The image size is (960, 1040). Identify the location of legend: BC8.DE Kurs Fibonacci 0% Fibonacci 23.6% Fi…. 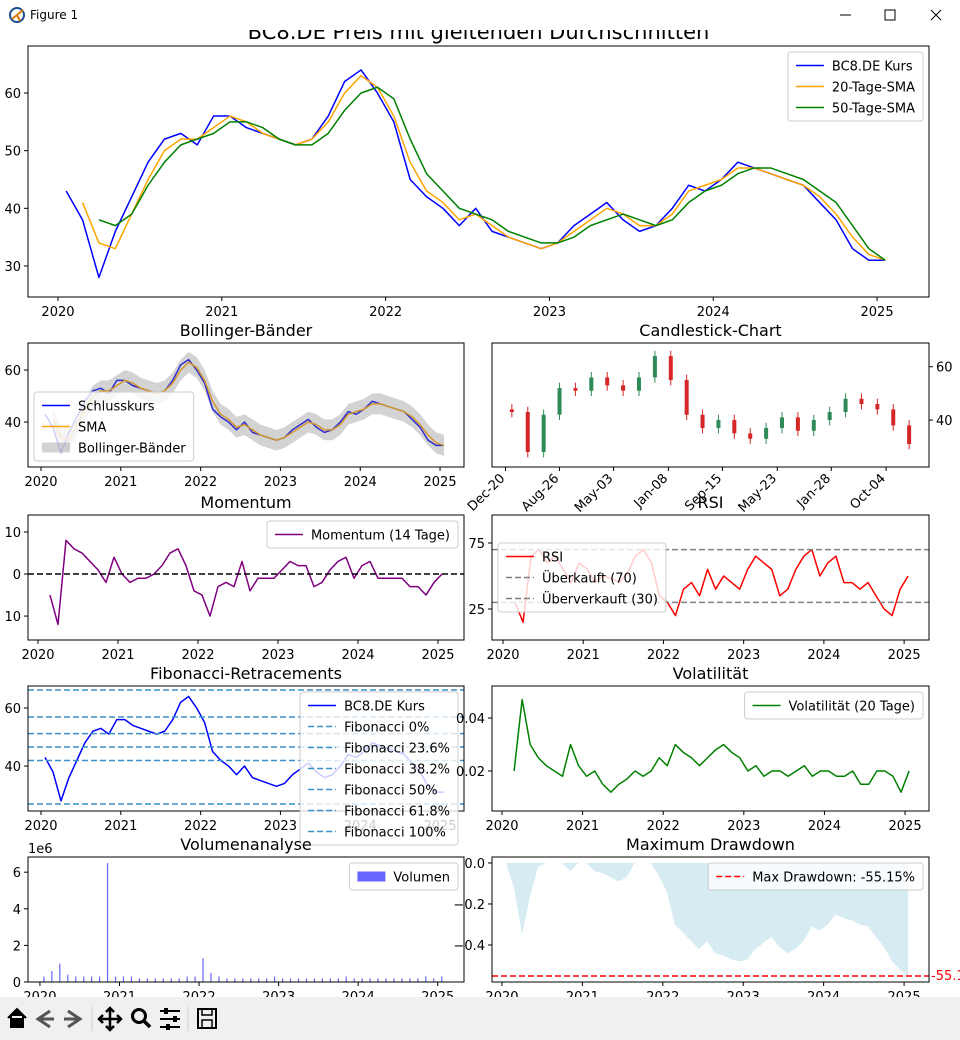
(379, 768).